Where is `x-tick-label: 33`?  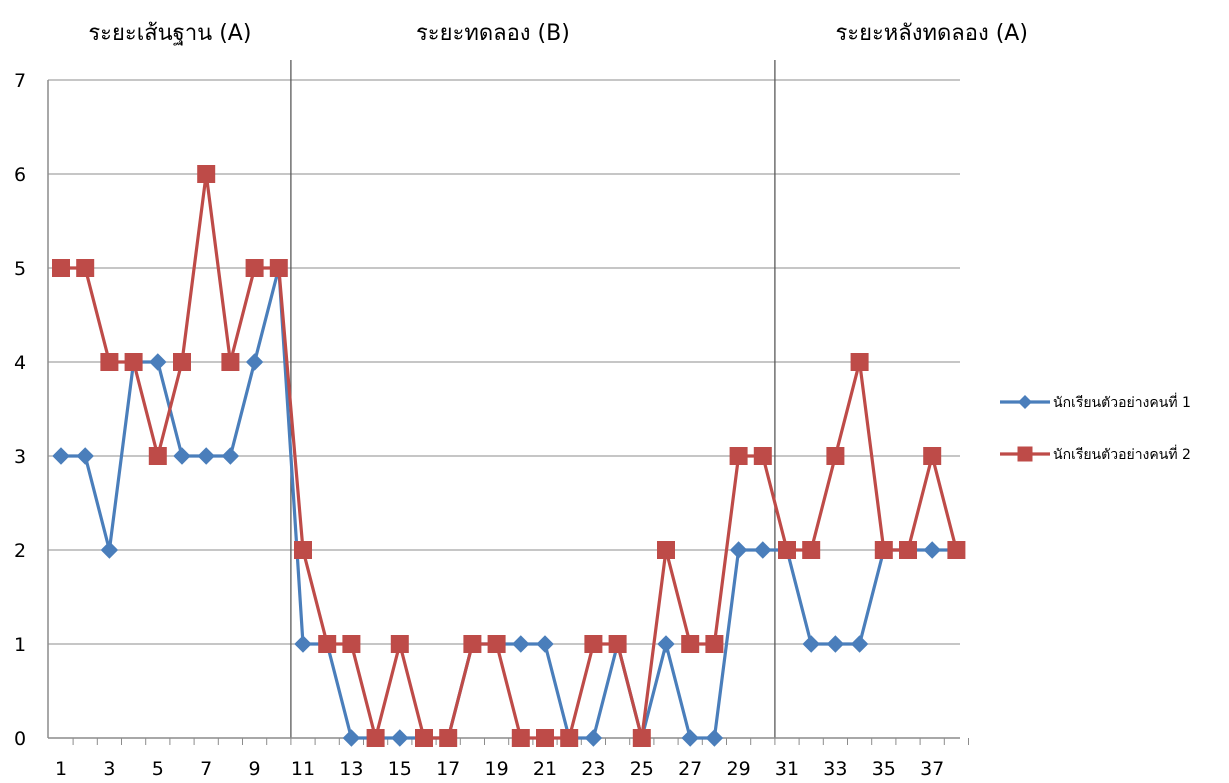
x-tick-label: 33 is located at coordinates (835, 769).